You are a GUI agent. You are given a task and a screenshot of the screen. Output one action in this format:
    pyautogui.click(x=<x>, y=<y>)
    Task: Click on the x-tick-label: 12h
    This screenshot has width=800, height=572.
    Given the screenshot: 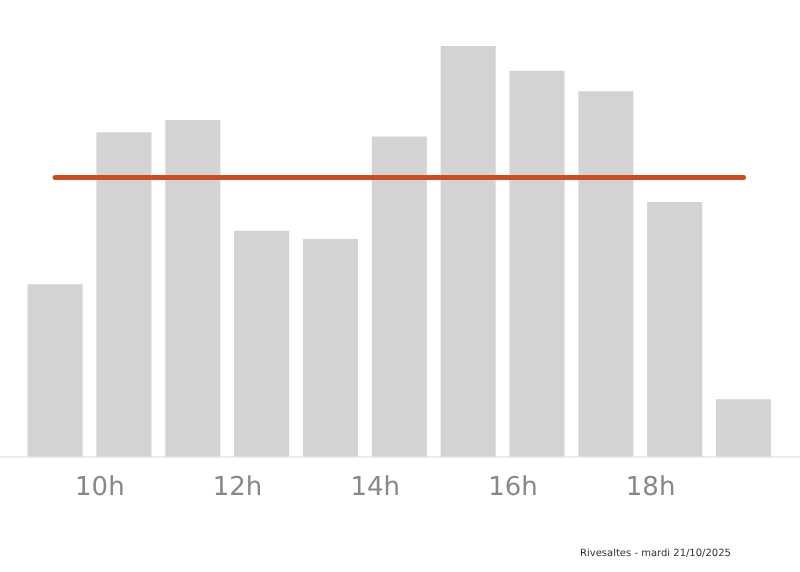 What is the action you would take?
    pyautogui.click(x=237, y=488)
    